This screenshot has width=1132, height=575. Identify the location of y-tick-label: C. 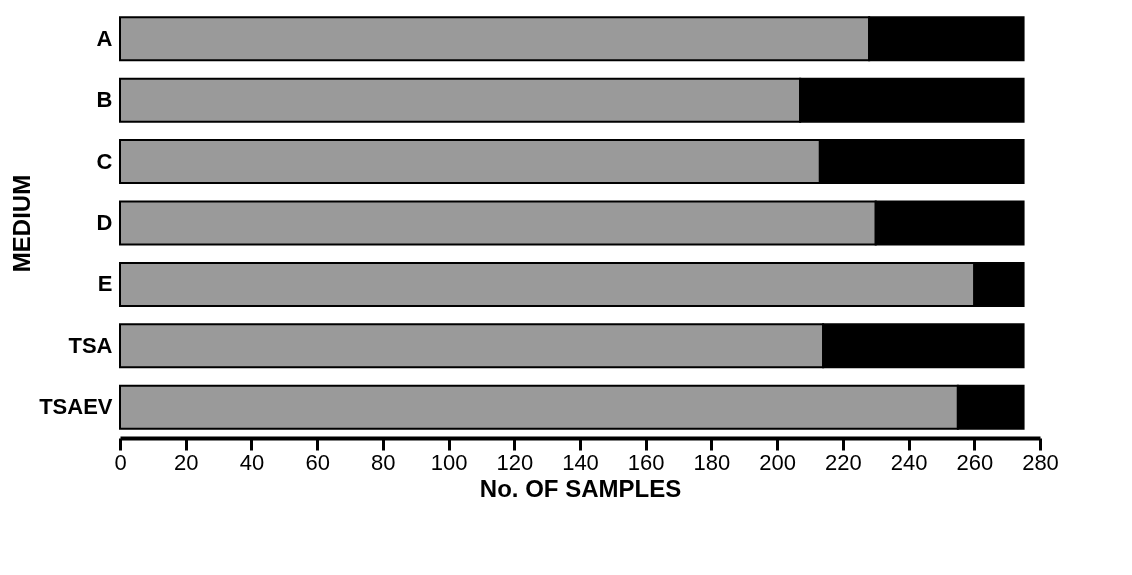
(104, 161).